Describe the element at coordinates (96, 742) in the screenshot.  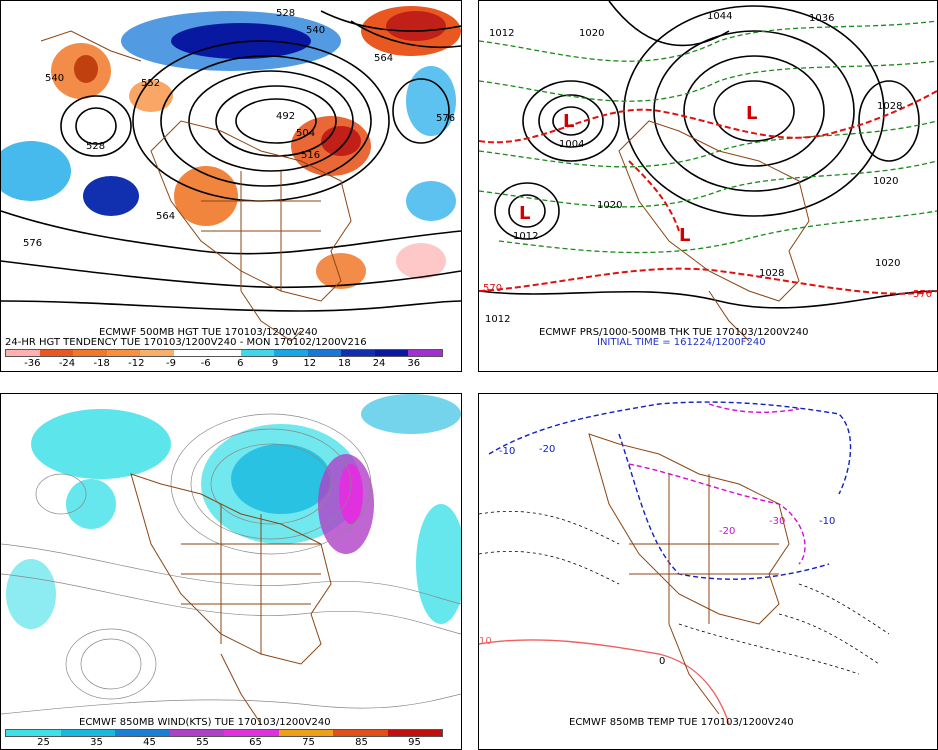
I see `tick-label: 35` at that location.